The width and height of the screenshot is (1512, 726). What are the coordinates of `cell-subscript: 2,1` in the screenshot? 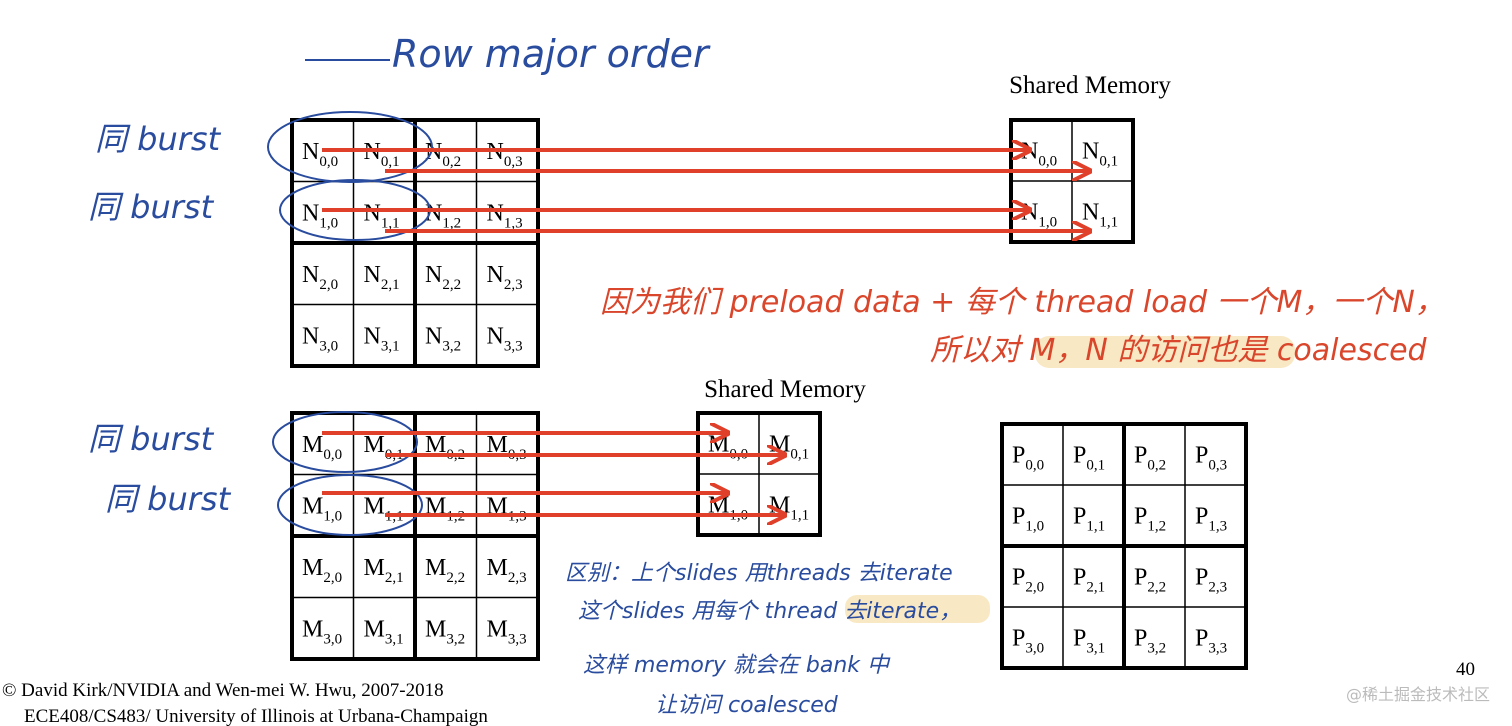 It's located at (390, 285).